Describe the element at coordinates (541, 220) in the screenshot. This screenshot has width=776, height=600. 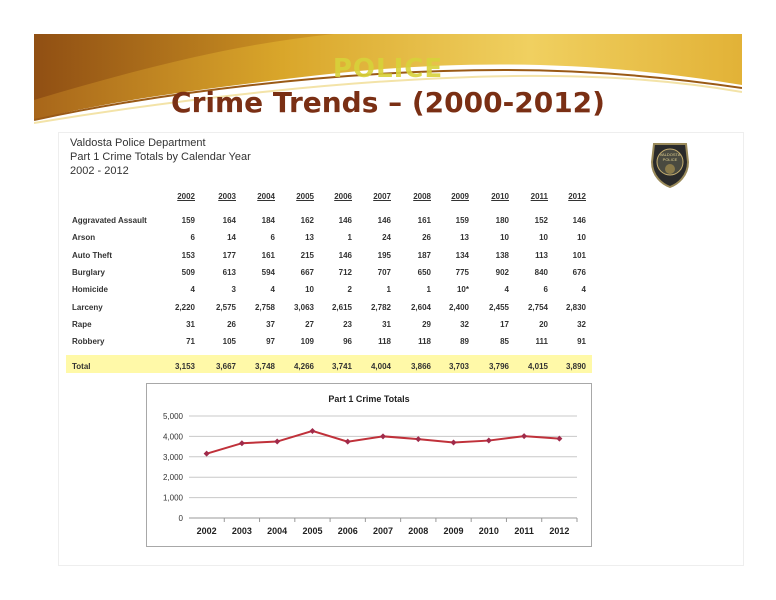
I see `table-cell: 152` at that location.